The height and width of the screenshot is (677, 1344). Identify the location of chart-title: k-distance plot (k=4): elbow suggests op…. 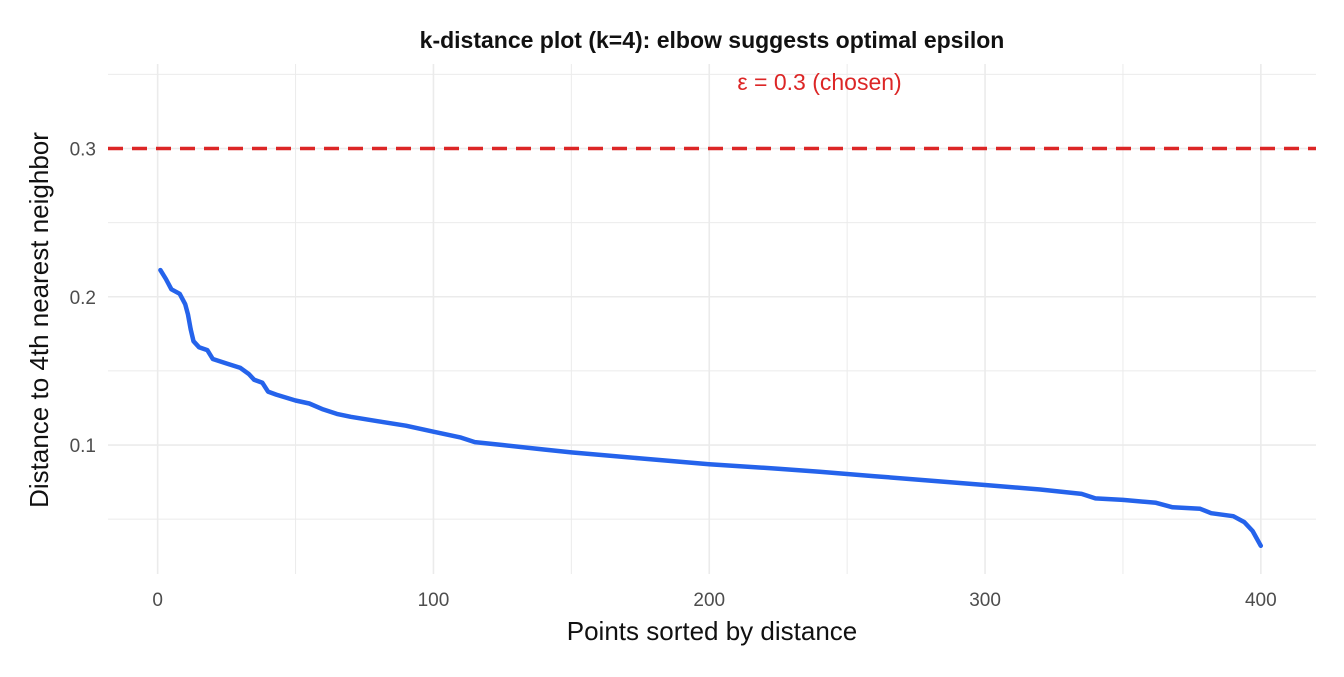
(712, 40).